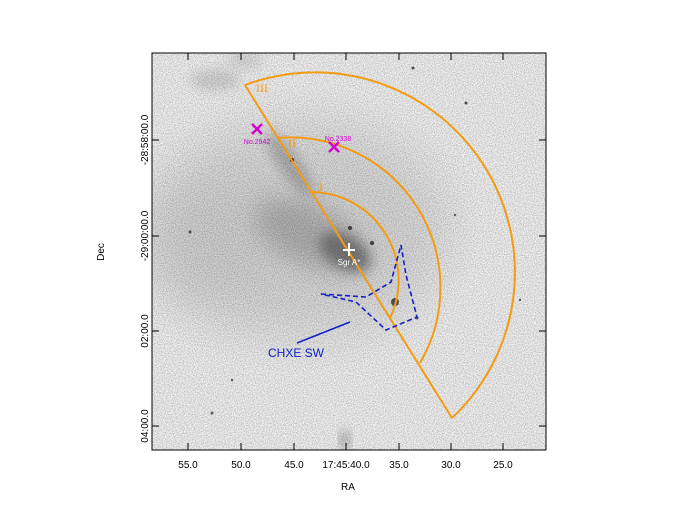 The width and height of the screenshot is (699, 505). I want to click on arc-region-II, so click(359, 250).